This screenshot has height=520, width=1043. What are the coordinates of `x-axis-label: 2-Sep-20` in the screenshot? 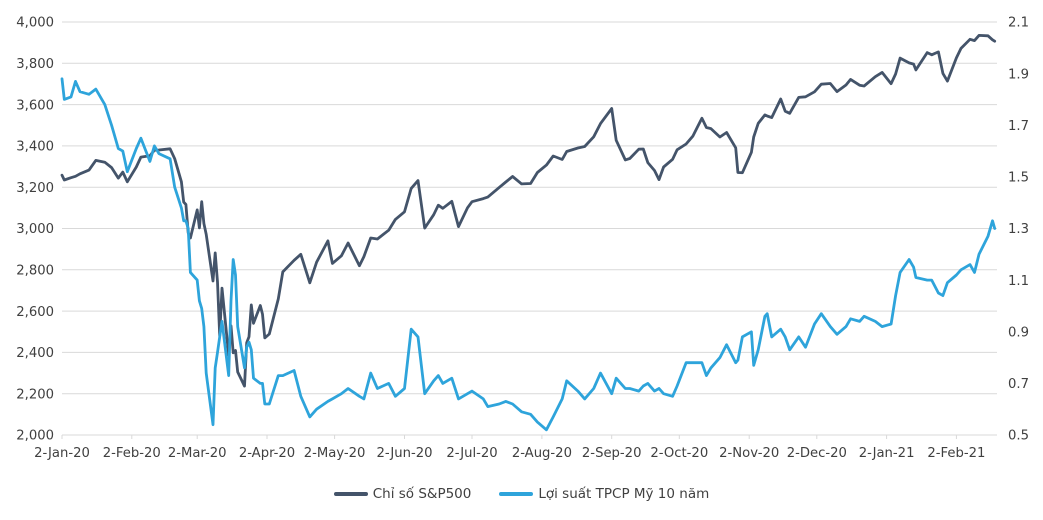 It's located at (612, 453).